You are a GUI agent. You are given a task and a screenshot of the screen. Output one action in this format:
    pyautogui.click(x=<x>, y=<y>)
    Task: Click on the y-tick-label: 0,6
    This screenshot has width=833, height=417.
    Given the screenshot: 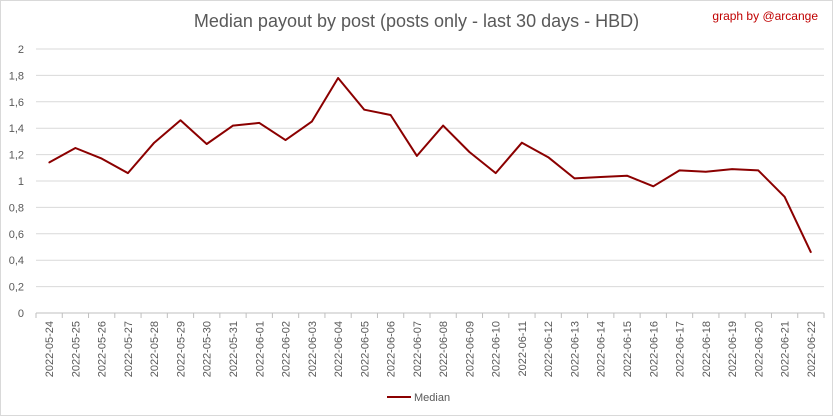 What is the action you would take?
    pyautogui.click(x=16, y=235)
    